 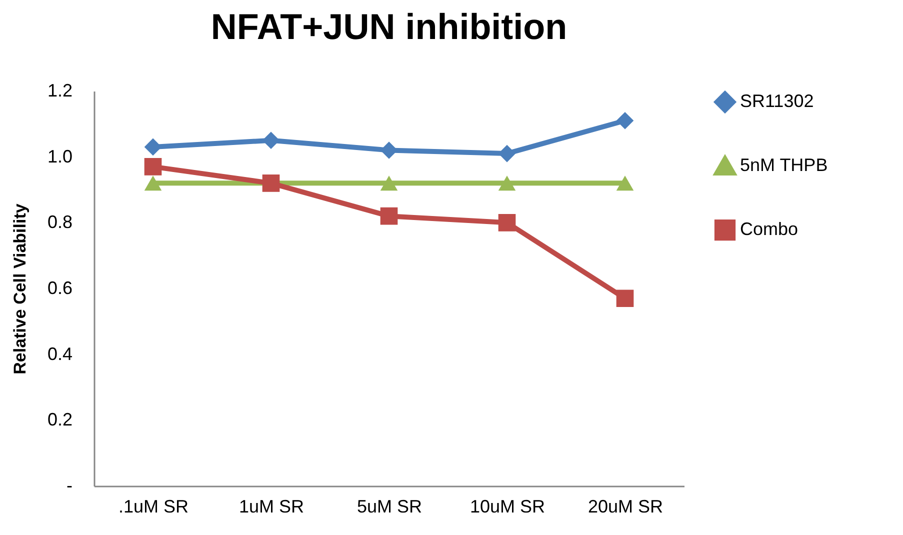 What do you see at coordinates (59, 420) in the screenshot?
I see `y-tick-label: 0.2` at bounding box center [59, 420].